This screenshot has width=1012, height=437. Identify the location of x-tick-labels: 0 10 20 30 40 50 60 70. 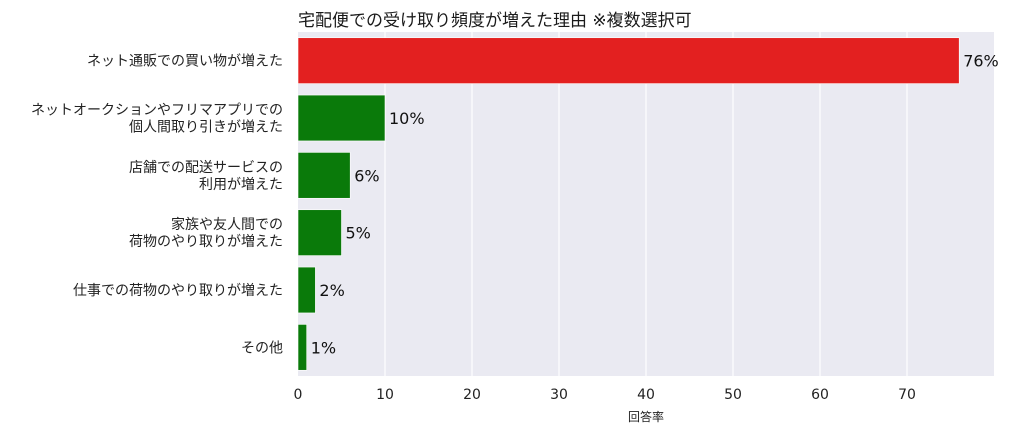
(605, 395).